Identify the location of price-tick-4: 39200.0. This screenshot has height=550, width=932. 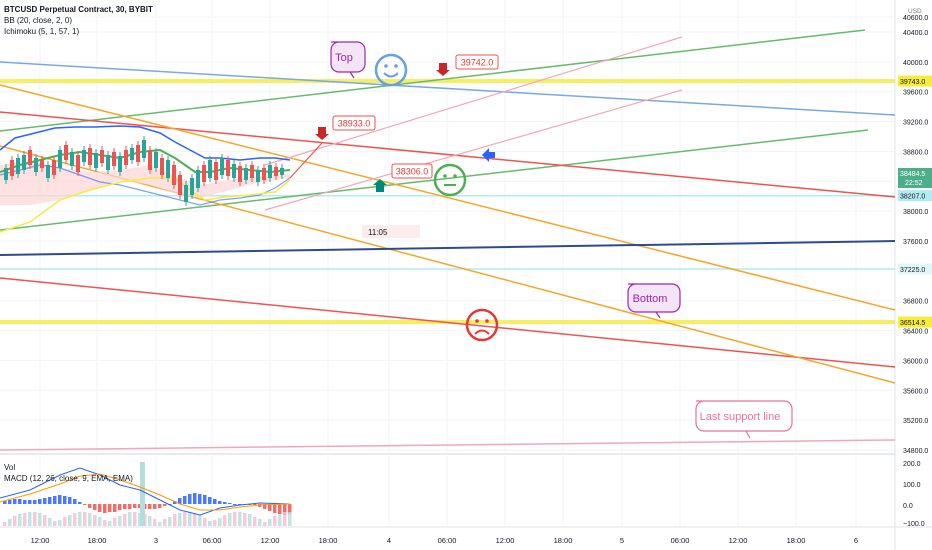
(915, 123).